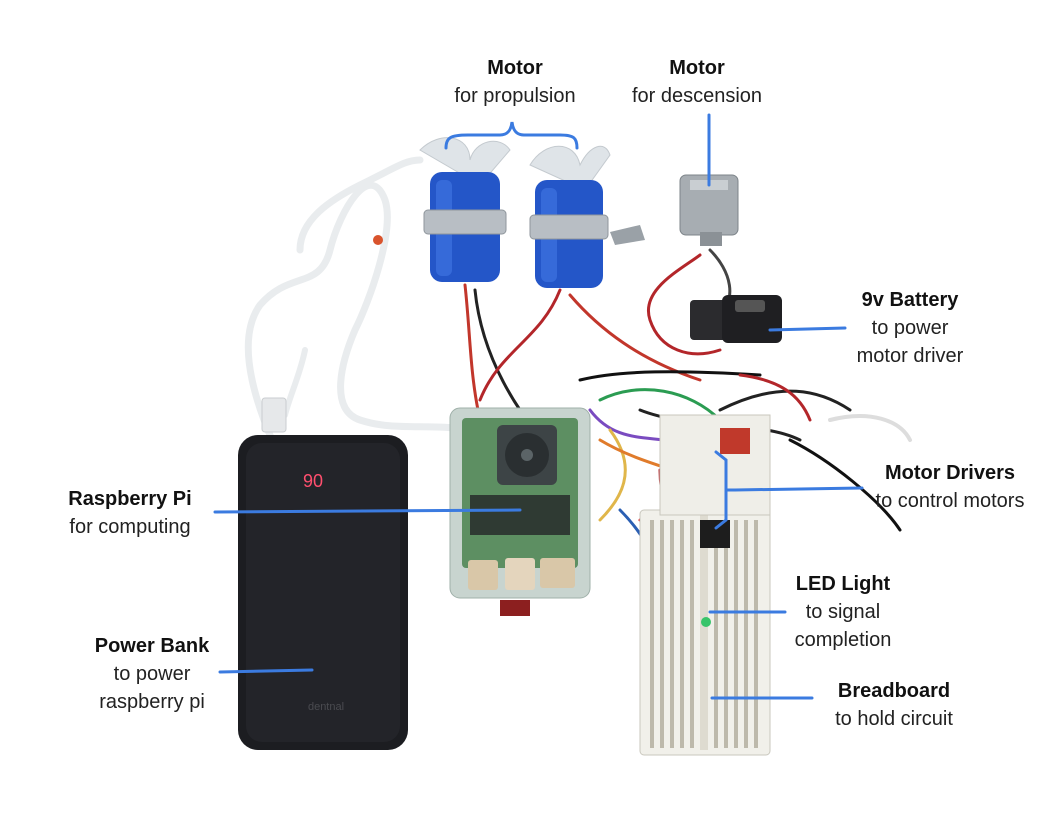  What do you see at coordinates (515, 68) in the screenshot?
I see `label-motor-propulsion-title: Motor` at bounding box center [515, 68].